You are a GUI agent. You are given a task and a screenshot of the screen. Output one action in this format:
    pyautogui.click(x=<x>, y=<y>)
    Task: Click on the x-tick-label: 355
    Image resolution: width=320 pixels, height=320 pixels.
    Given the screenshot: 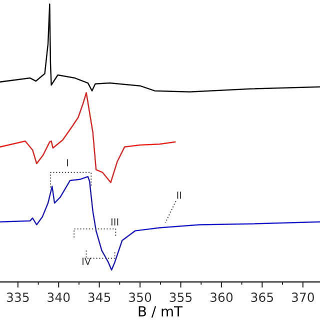 What is the action you would take?
    pyautogui.click(x=181, y=297)
    